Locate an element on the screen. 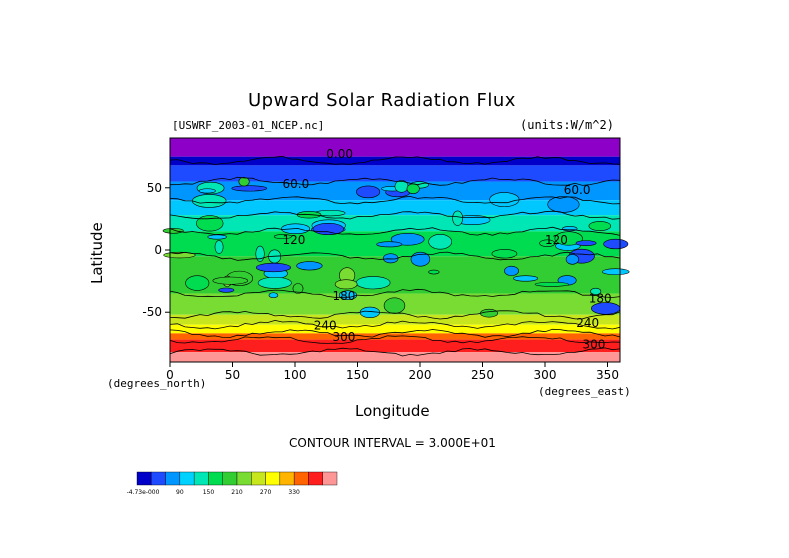 This screenshot has width=789, height=558. contour-interval-text: CONTOUR INTERVAL = 3.000E+01 is located at coordinates (392, 443).